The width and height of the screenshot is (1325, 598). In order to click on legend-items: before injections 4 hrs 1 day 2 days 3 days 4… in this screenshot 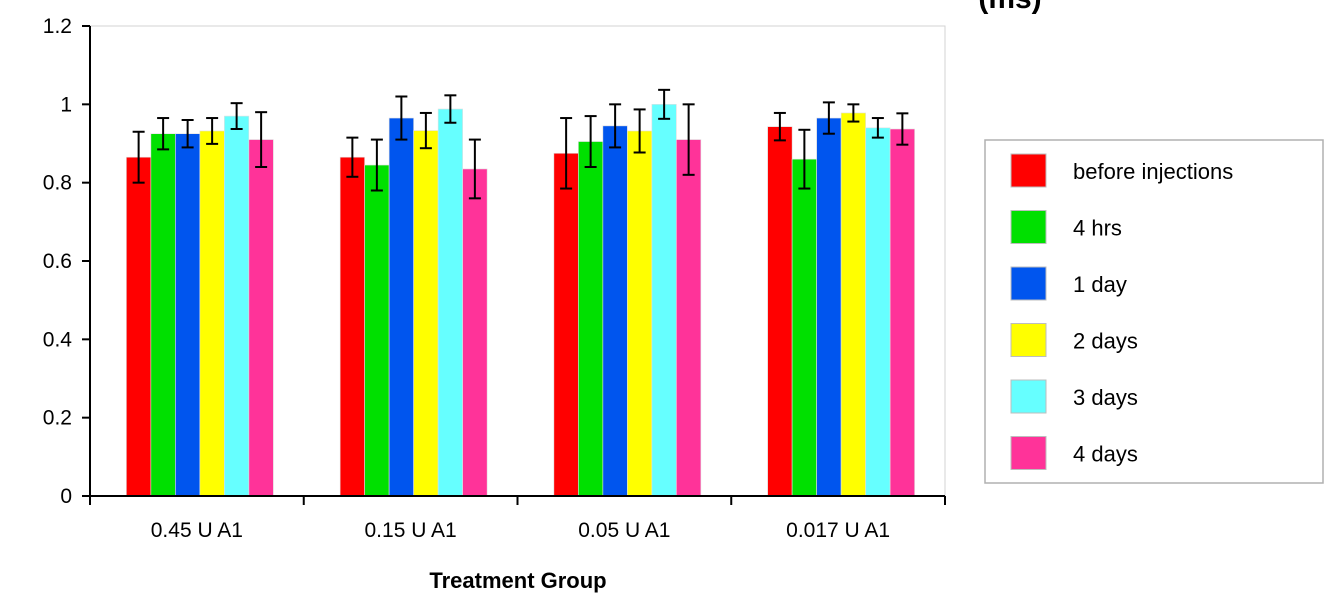, I will do `click(1121, 311)`.